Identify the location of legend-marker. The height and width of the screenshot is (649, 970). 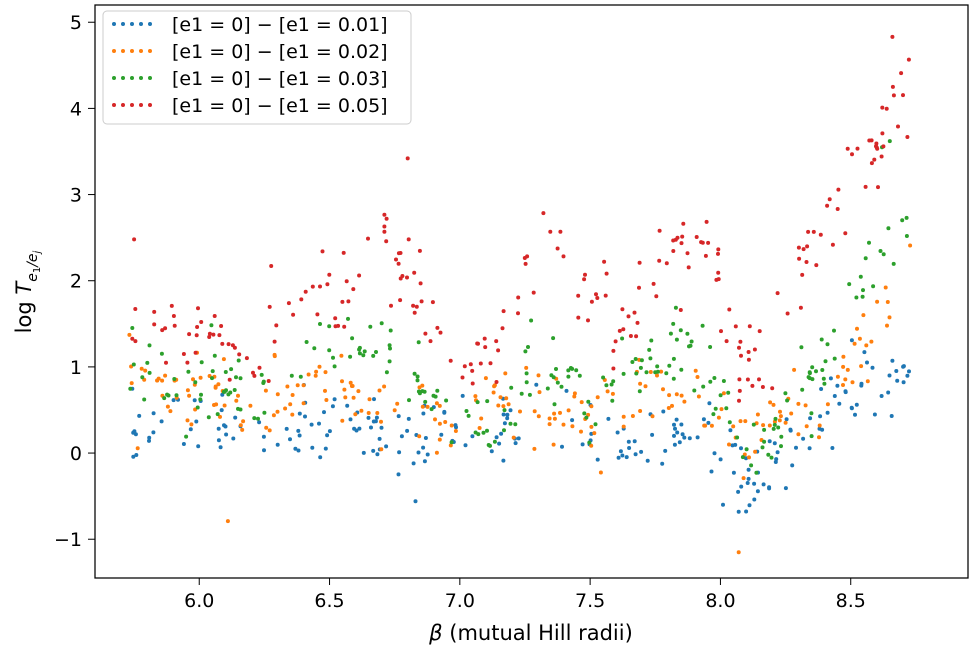
(123, 105).